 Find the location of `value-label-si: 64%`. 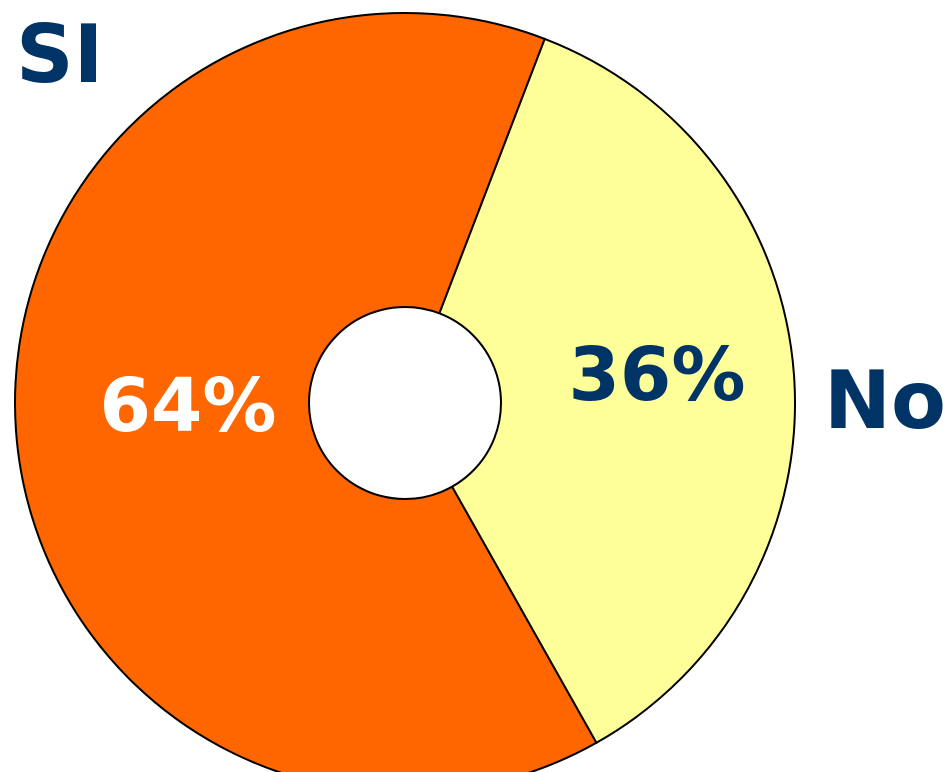

value-label-si: 64% is located at coordinates (187, 406).